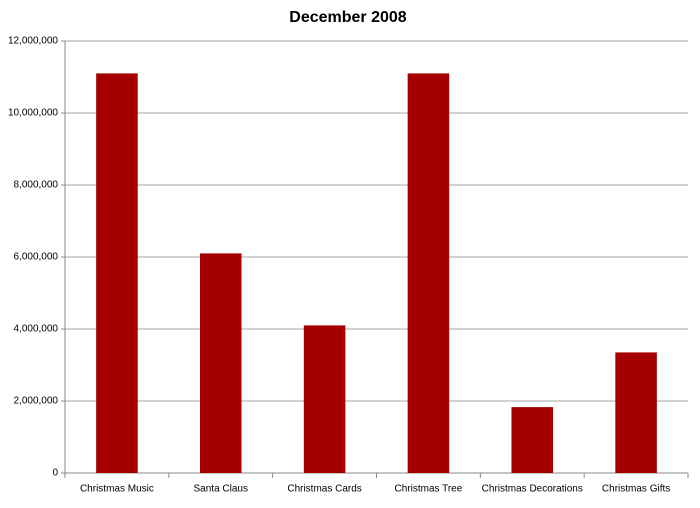 The height and width of the screenshot is (508, 700). Describe the element at coordinates (348, 17) in the screenshot. I see `chart-title: December 2008` at that location.